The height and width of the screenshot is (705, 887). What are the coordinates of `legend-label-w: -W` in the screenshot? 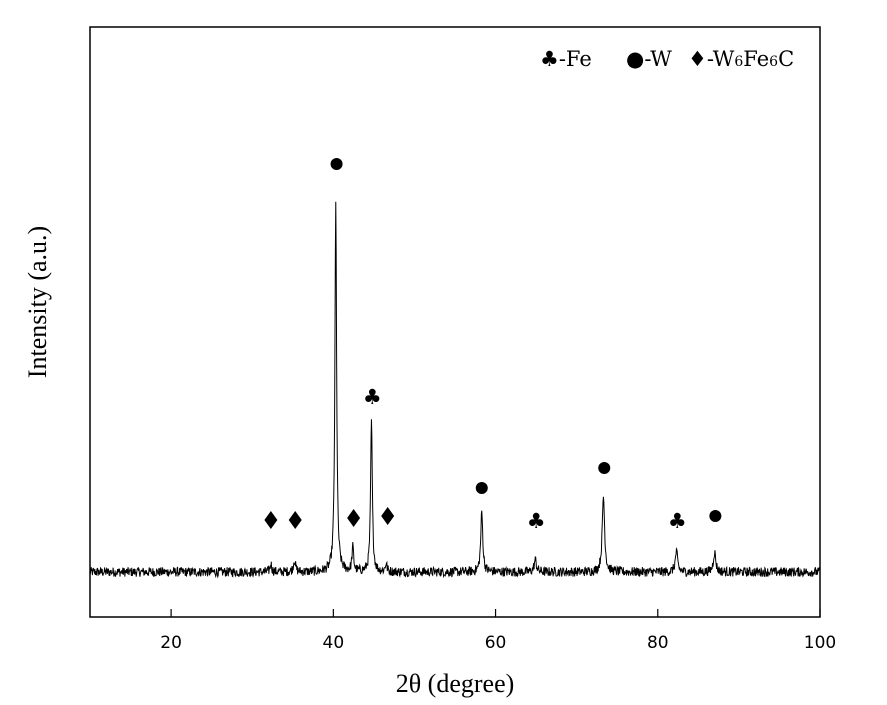 It's located at (658, 59).